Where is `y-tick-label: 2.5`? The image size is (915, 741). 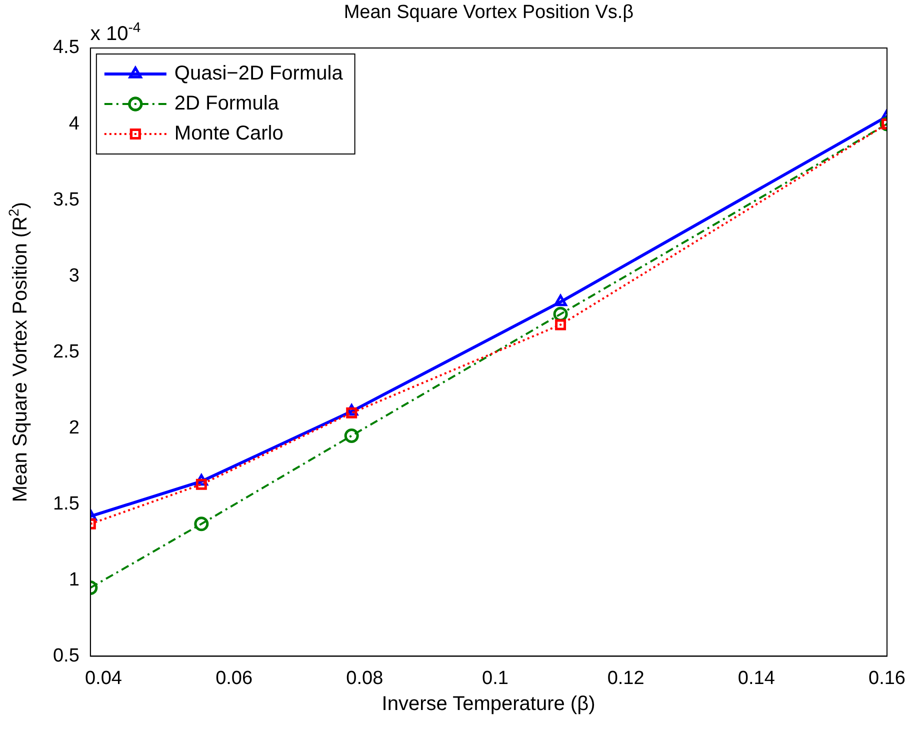
y-tick-label: 2.5 is located at coordinates (66, 351).